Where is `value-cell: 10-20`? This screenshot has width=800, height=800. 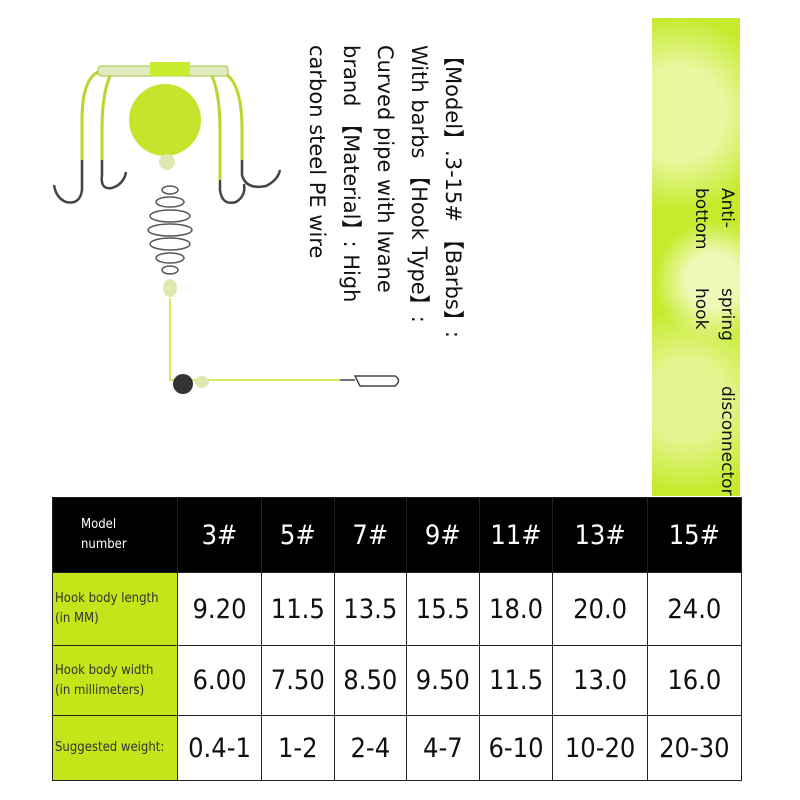 value-cell: 10-20 is located at coordinates (600, 748).